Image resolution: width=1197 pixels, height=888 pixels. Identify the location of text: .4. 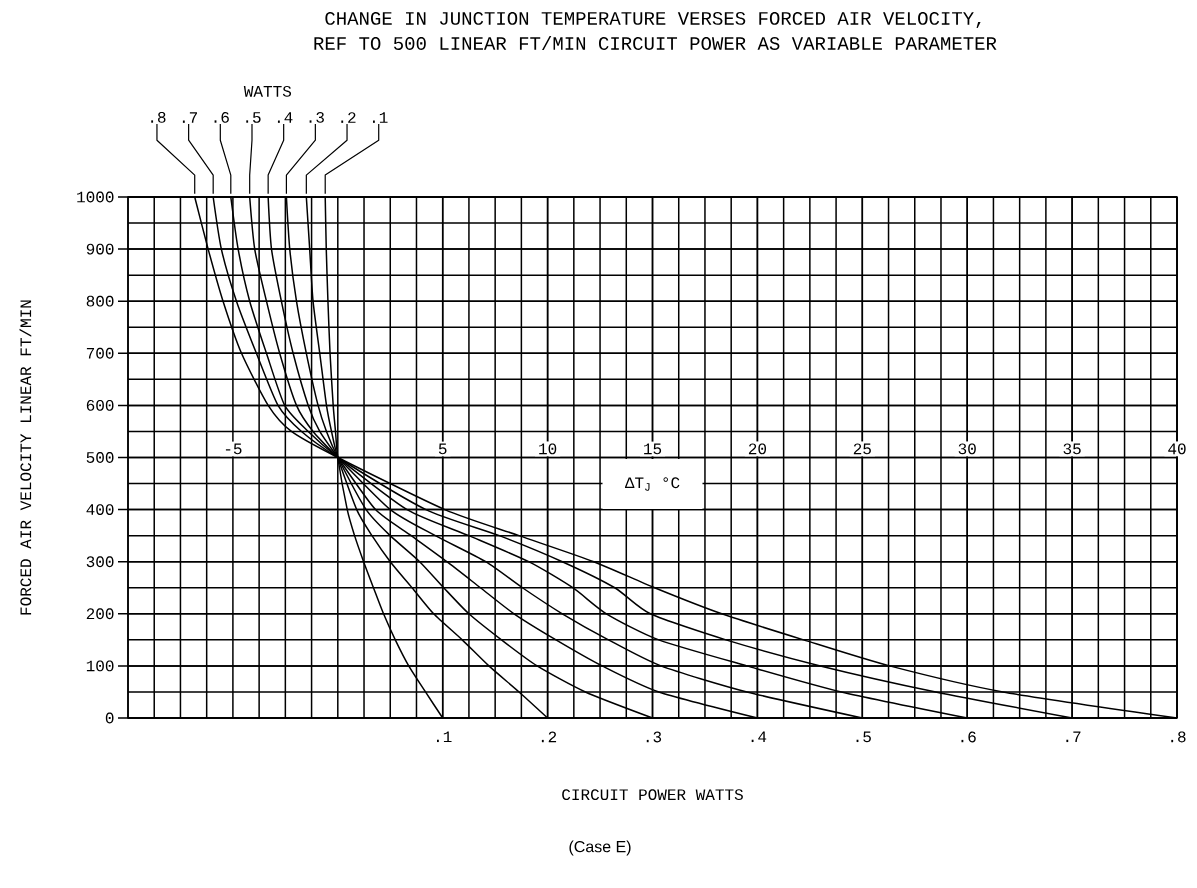
(285, 117).